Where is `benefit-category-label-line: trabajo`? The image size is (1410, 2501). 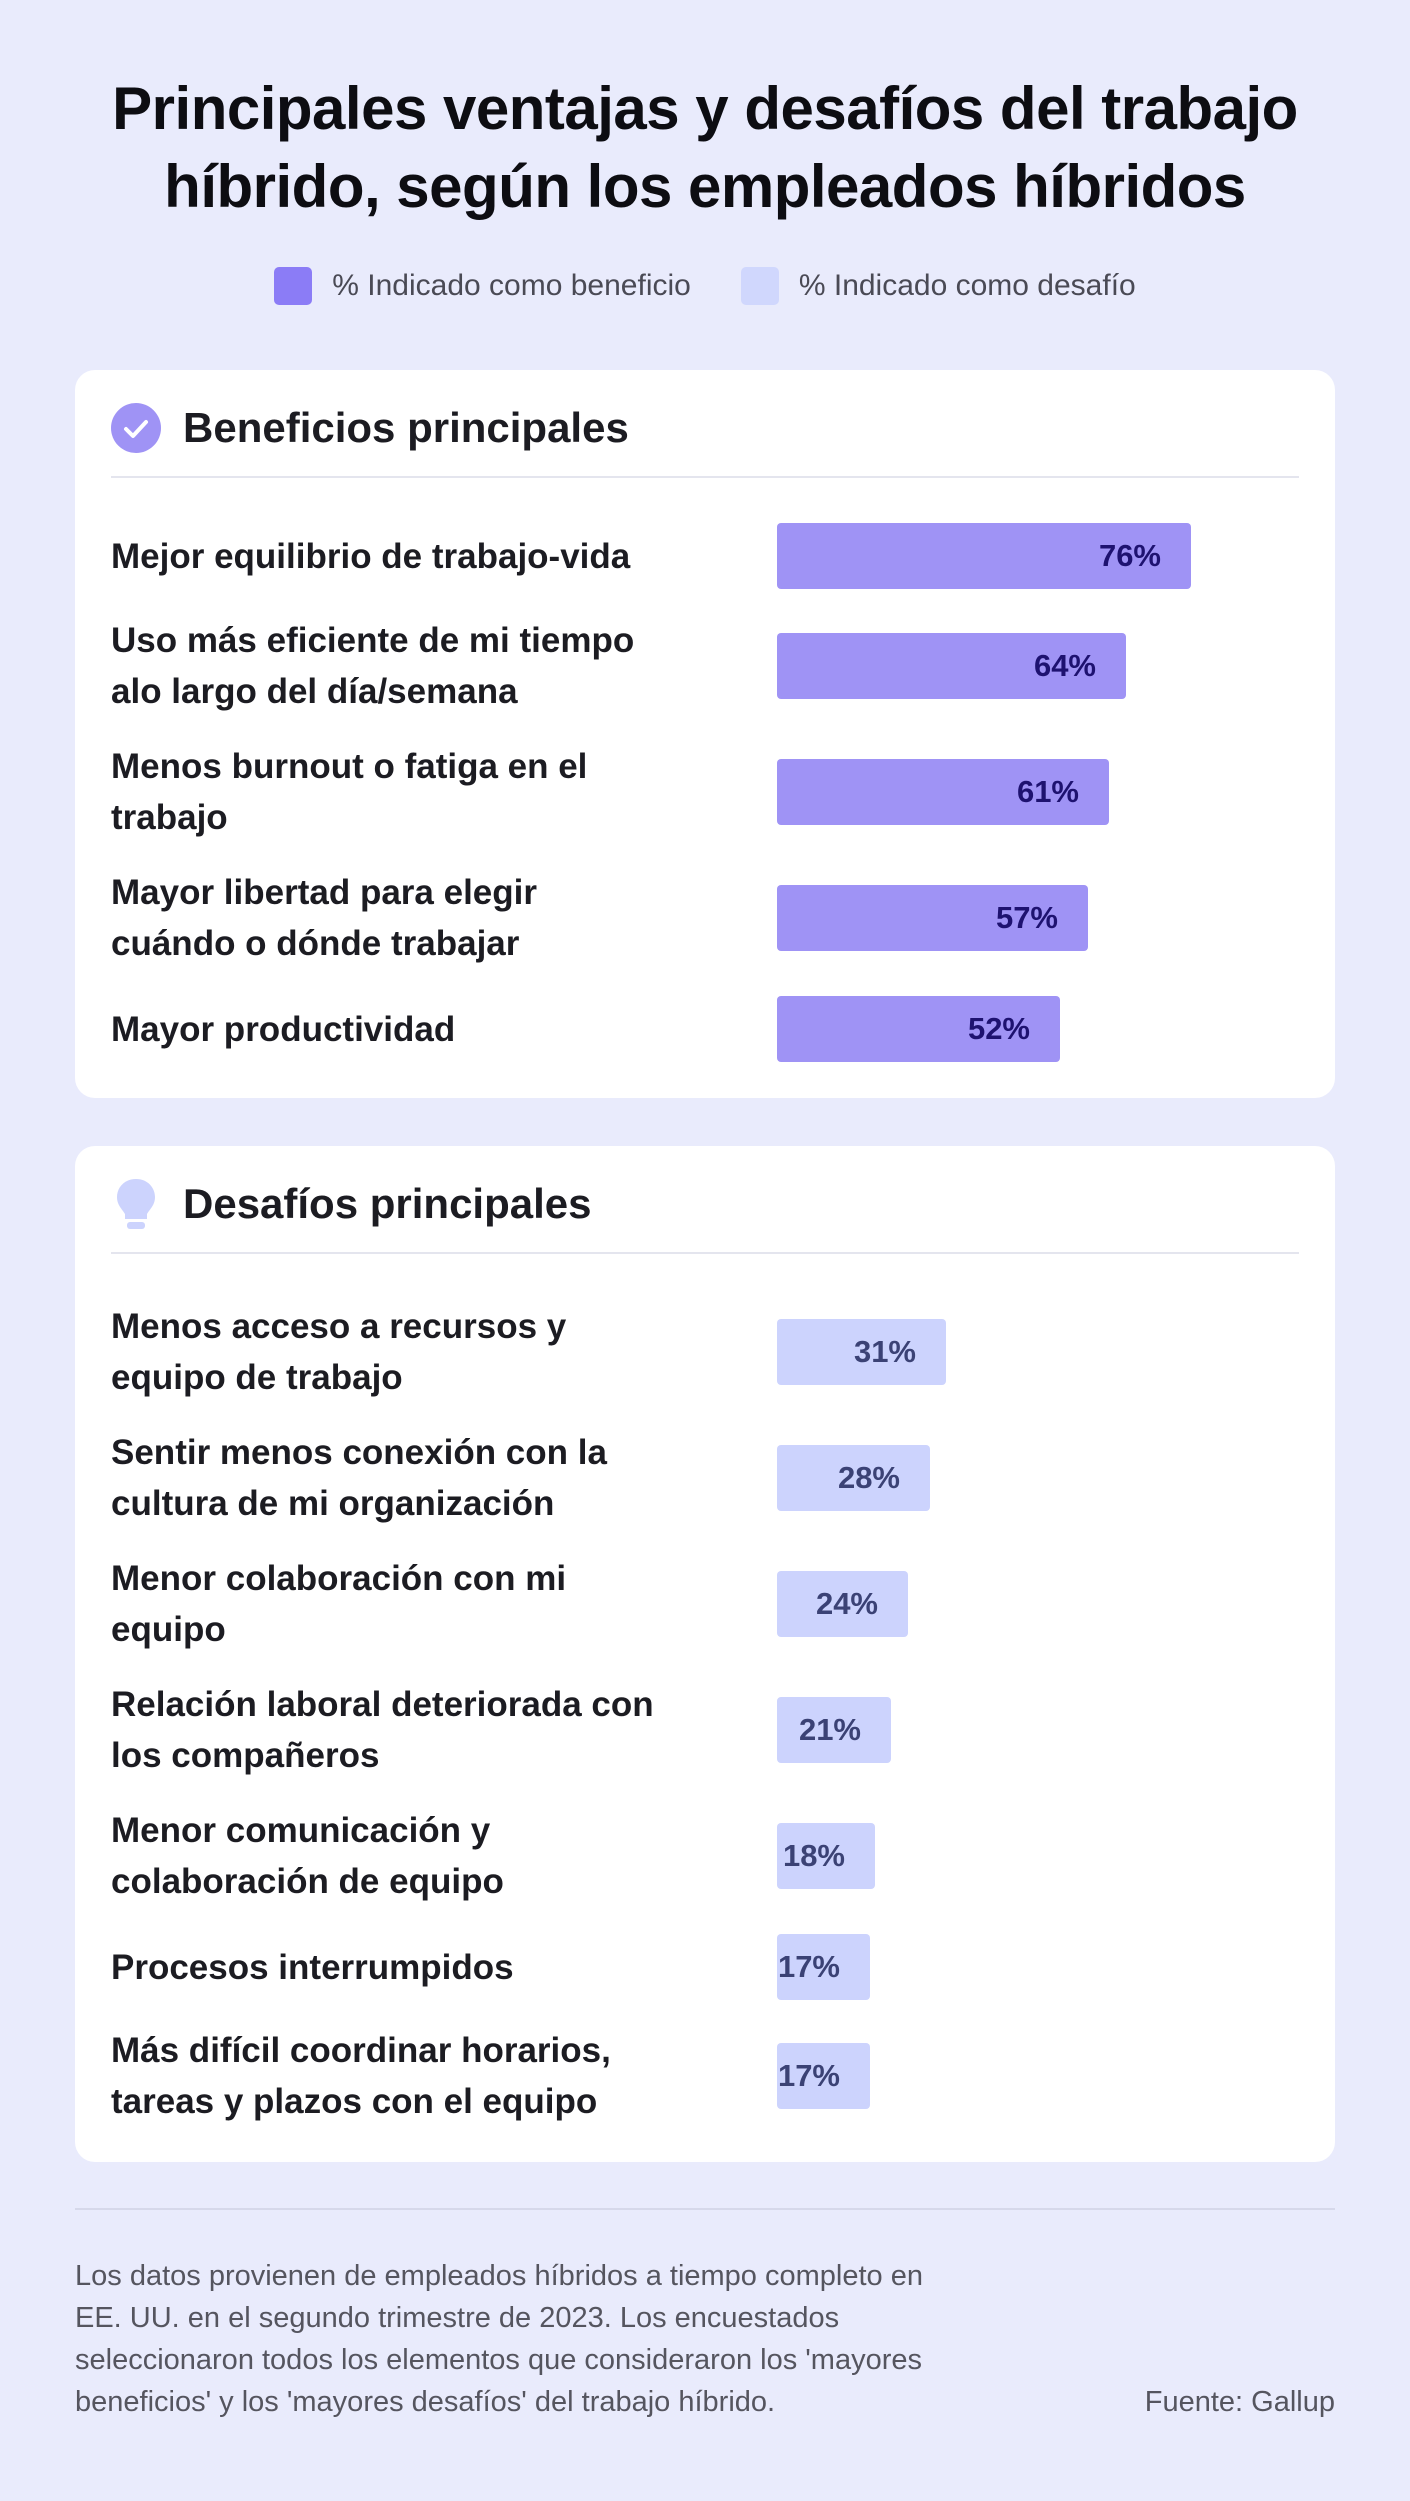
benefit-category-label-line: trabajo is located at coordinates (169, 817).